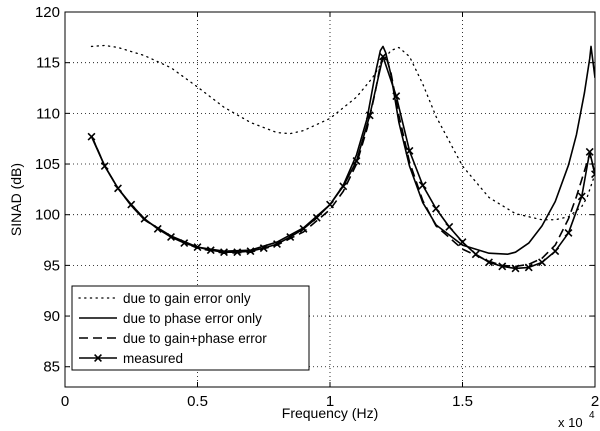 The width and height of the screenshot is (600, 431). I want to click on legend-box, so click(190, 328).